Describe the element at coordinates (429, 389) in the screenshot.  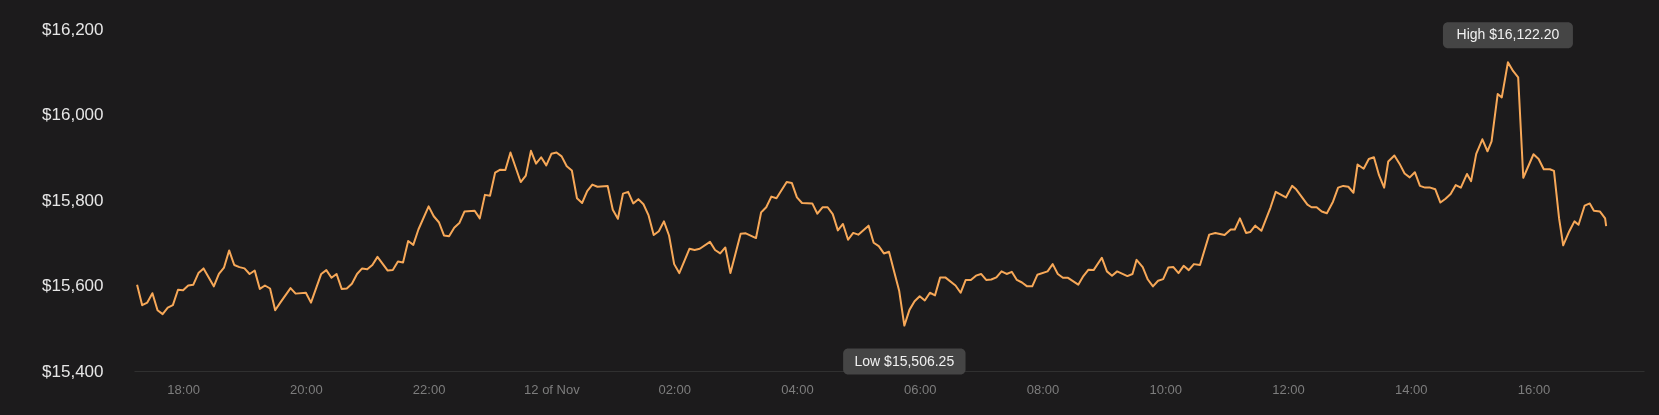
I see `x-tick-label: 22:00` at that location.